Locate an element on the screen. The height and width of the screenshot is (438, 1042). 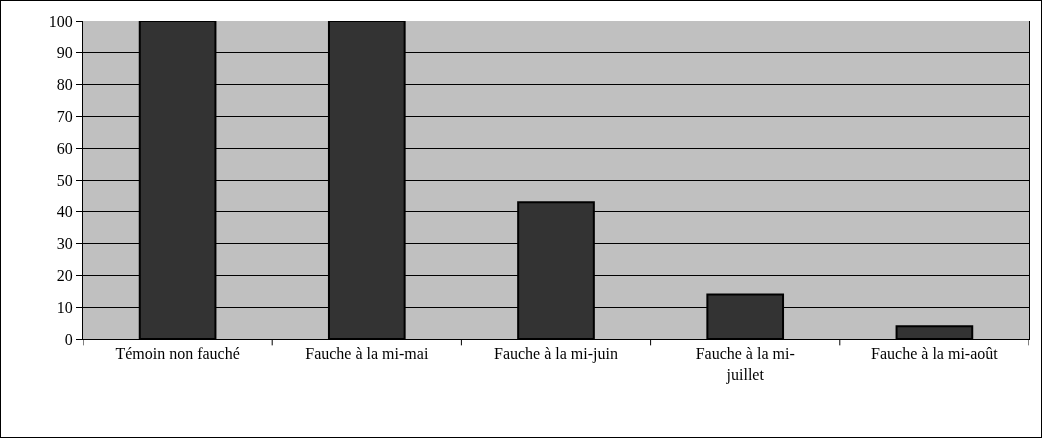
y-tick-label: 50 is located at coordinates (64, 180).